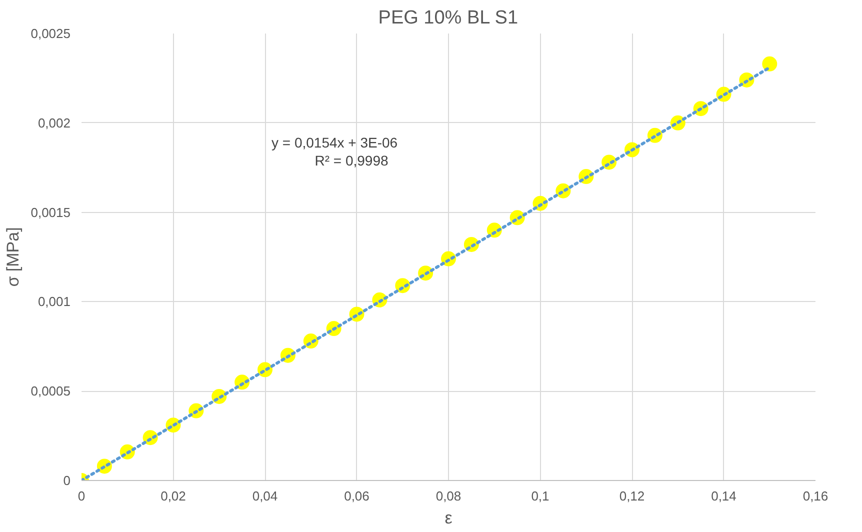 The height and width of the screenshot is (532, 862). Describe the element at coordinates (54, 122) in the screenshot. I see `y-tick-label: 0,002` at that location.